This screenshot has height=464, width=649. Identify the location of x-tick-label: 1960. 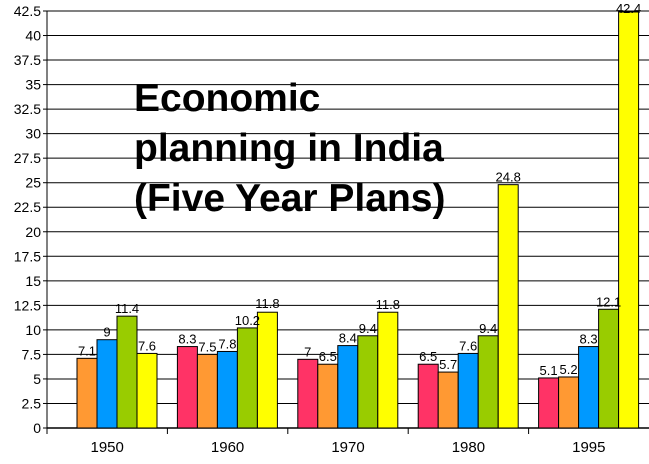
(227, 447).